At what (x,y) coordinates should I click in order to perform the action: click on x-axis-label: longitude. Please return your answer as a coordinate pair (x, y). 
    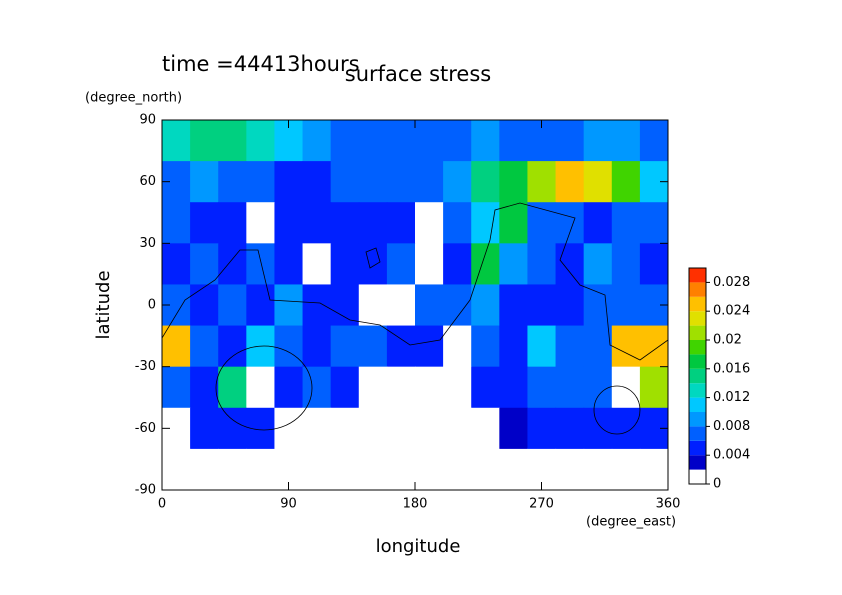
    Looking at the image, I should click on (418, 546).